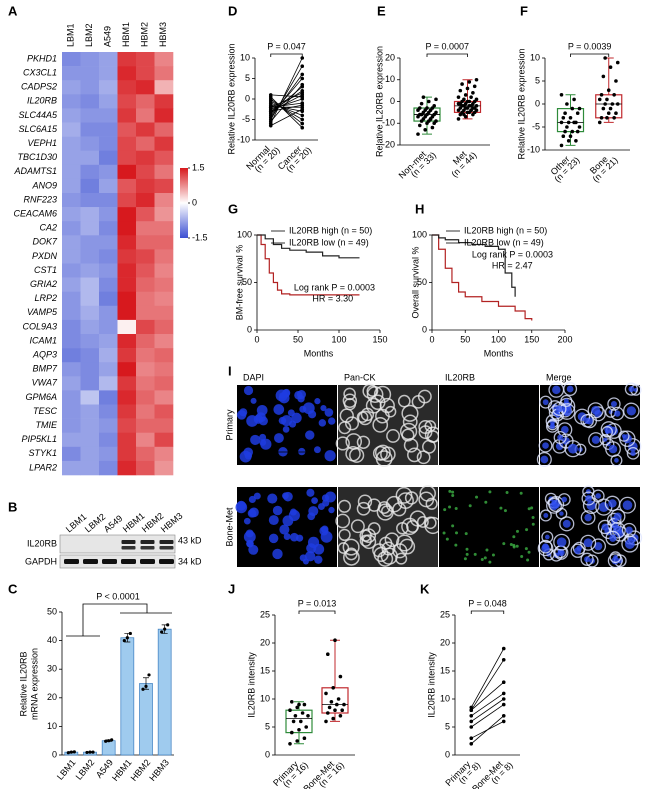 The width and height of the screenshot is (650, 789). Describe the element at coordinates (308, 246) in the screenshot. I see `survival-curve` at that location.